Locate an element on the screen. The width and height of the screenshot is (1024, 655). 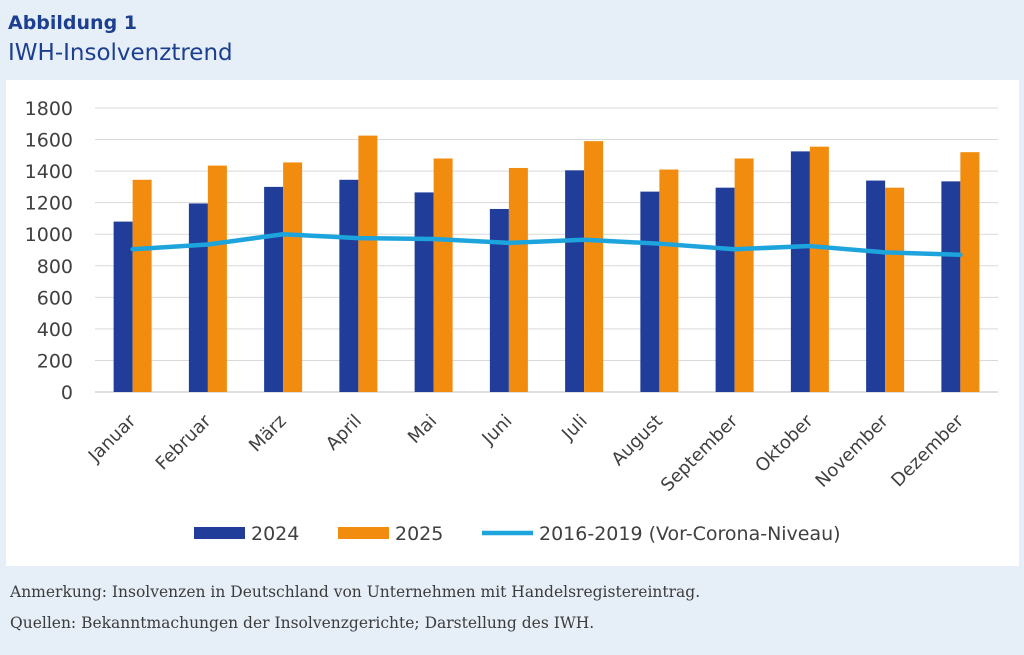
legend-label-2024: 2024 is located at coordinates (275, 534).